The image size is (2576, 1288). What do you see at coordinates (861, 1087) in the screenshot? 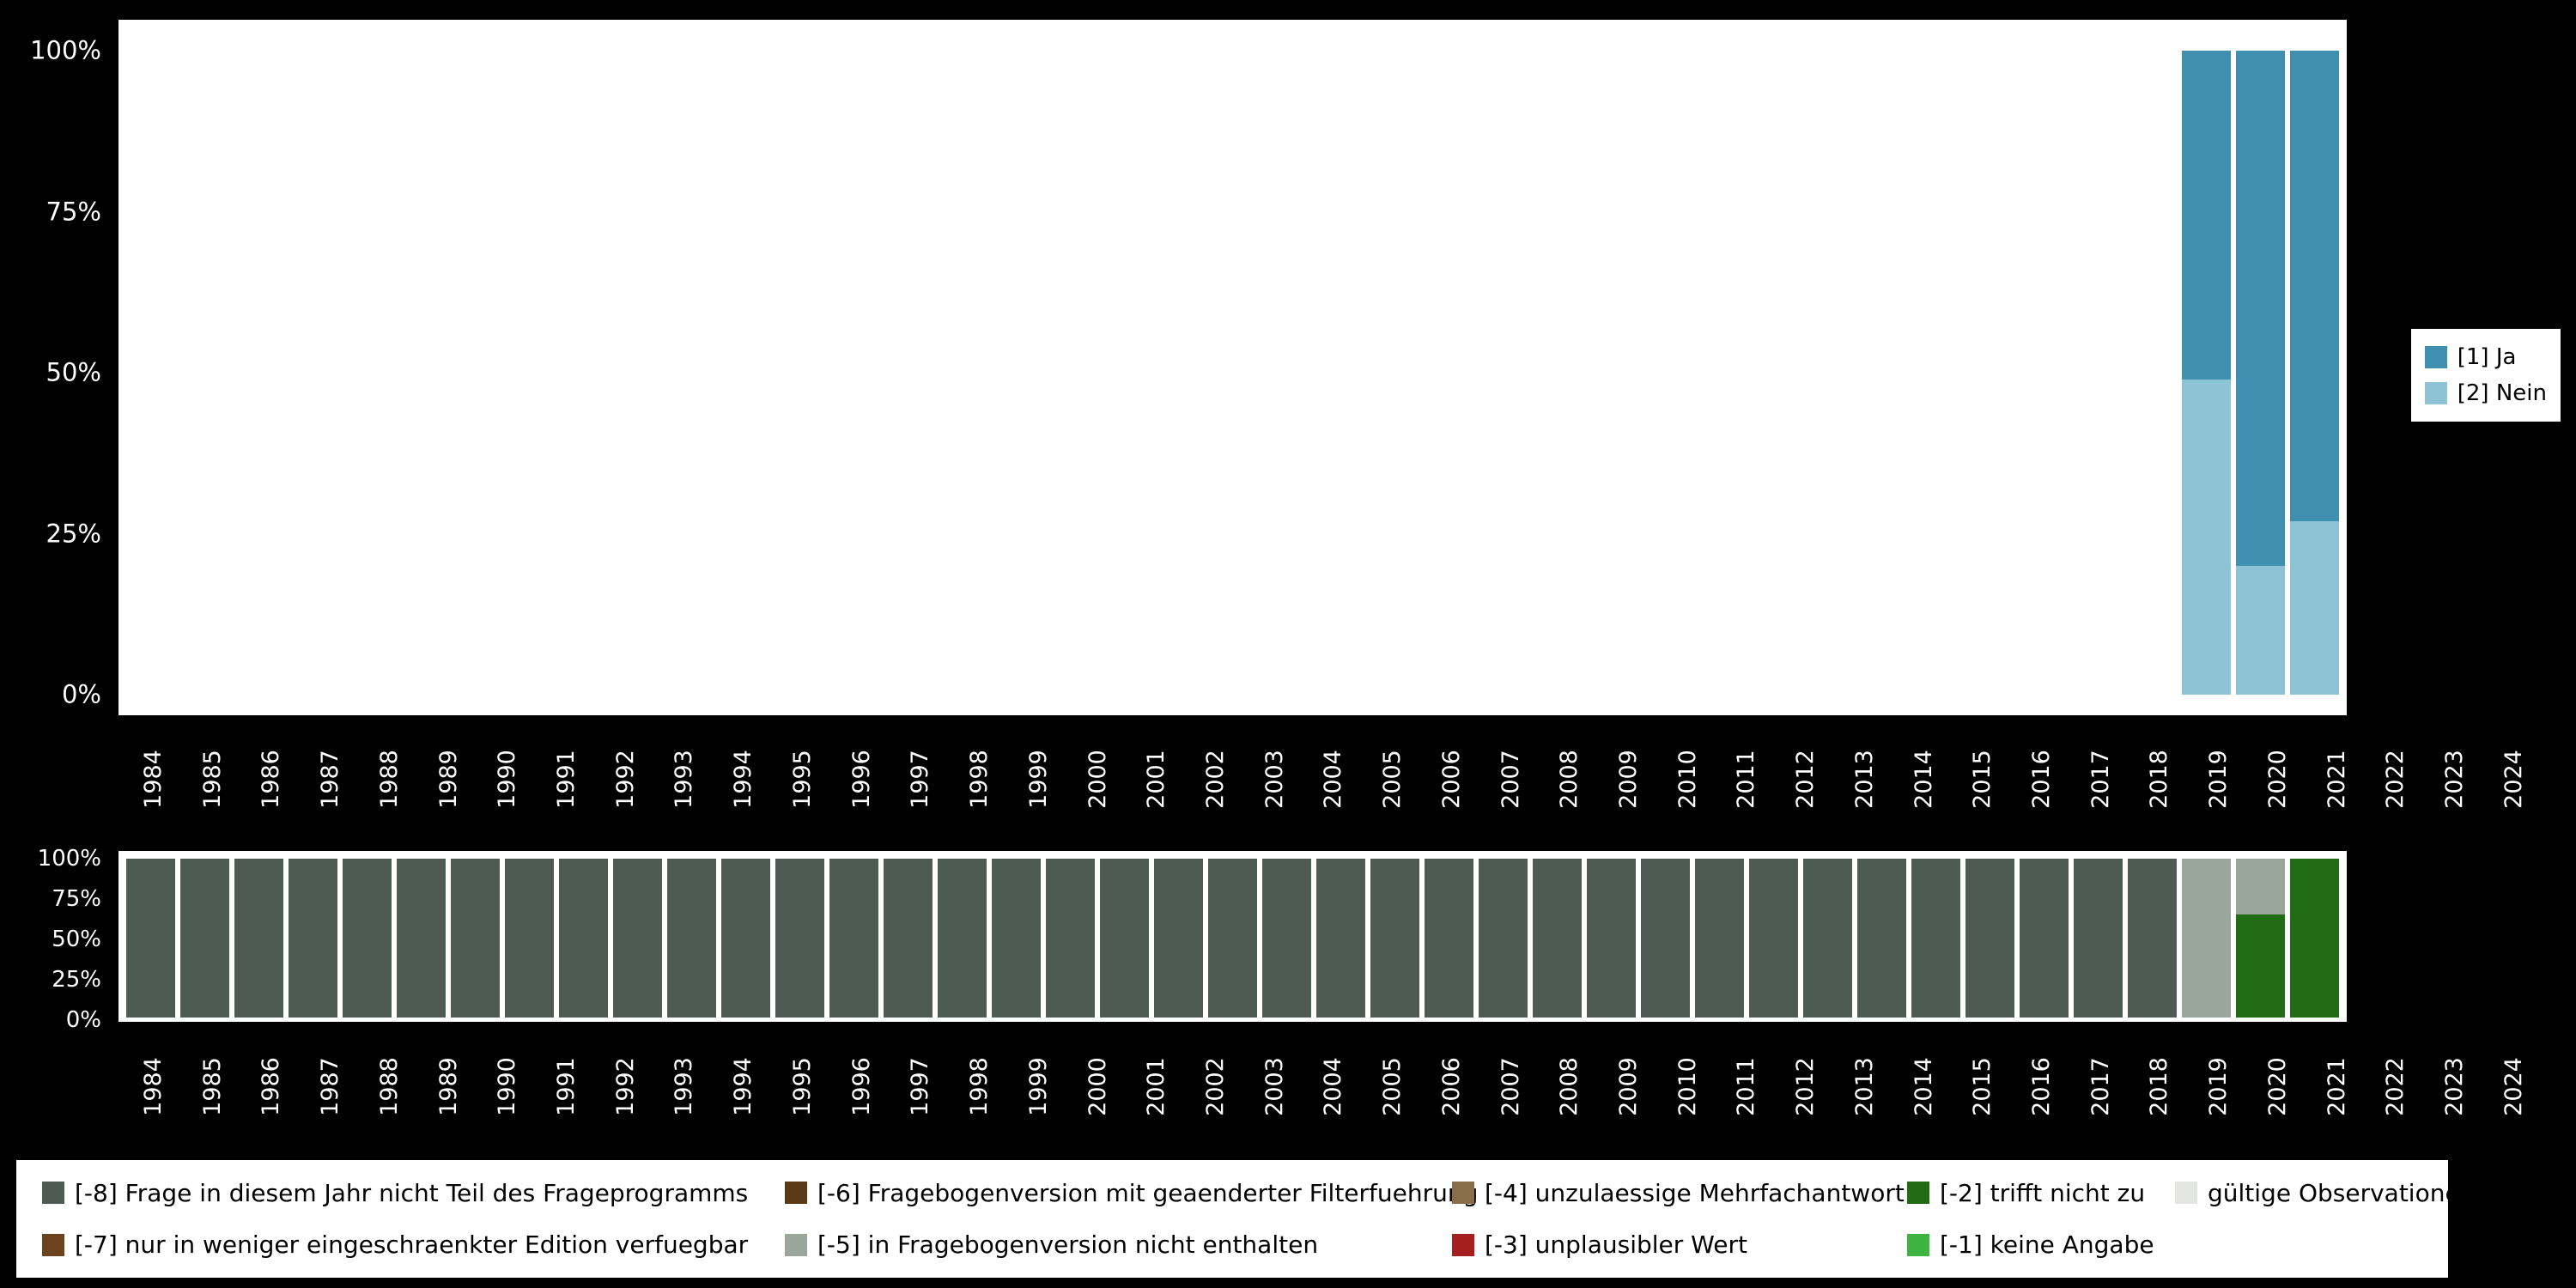
I see `x-tick-label: 1996` at bounding box center [861, 1087].